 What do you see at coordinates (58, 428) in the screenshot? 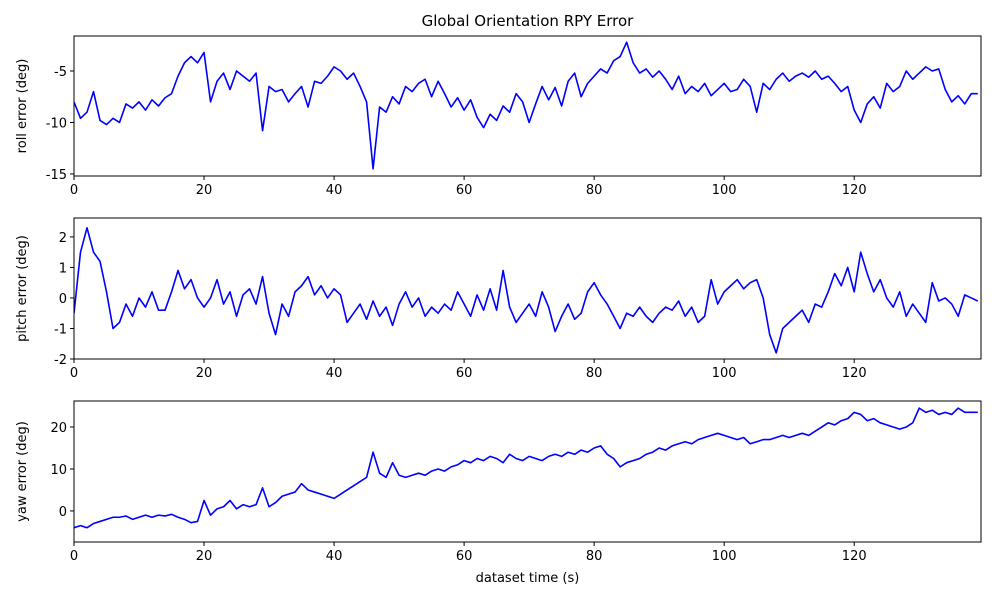
I see `y-tick-label: 20` at bounding box center [58, 428].